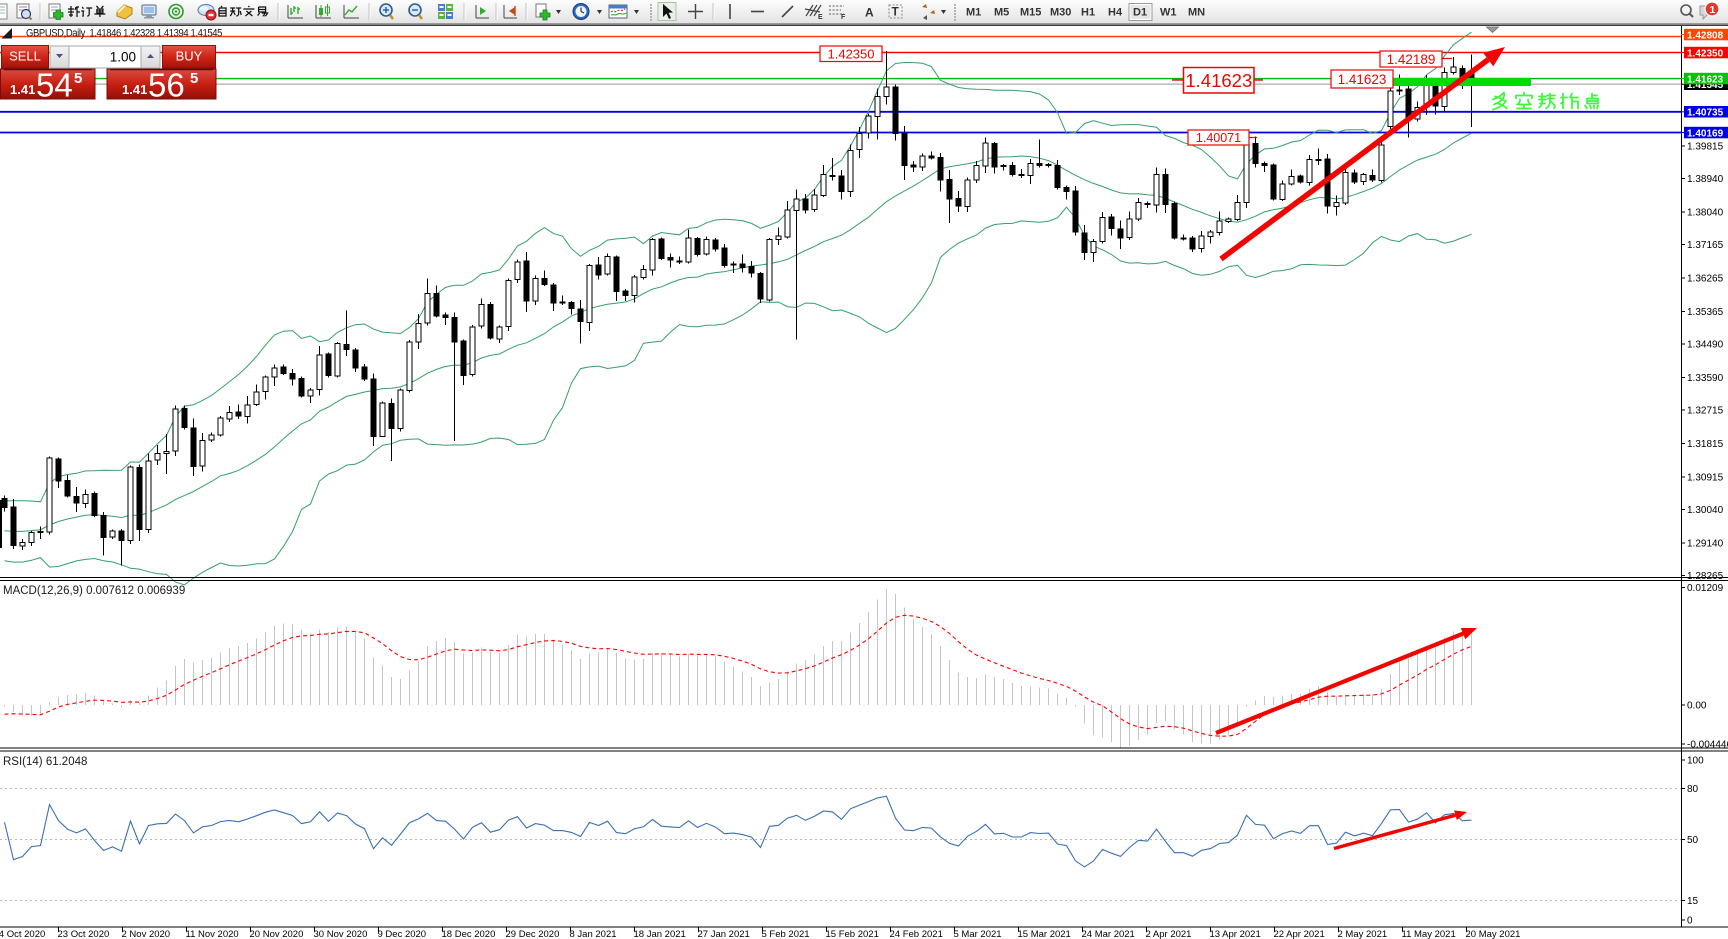  Describe the element at coordinates (1299, 934) in the screenshot. I see `svg-text: 22 Apr 2021` at that location.